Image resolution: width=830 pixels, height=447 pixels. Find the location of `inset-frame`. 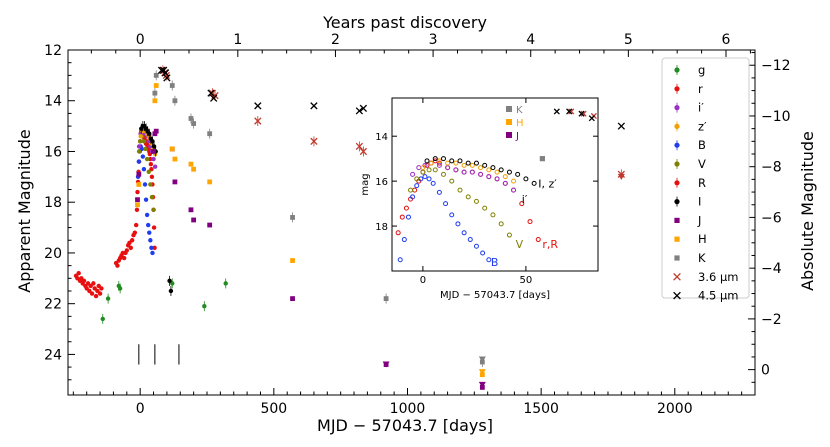

inset-frame is located at coordinates (495, 184).